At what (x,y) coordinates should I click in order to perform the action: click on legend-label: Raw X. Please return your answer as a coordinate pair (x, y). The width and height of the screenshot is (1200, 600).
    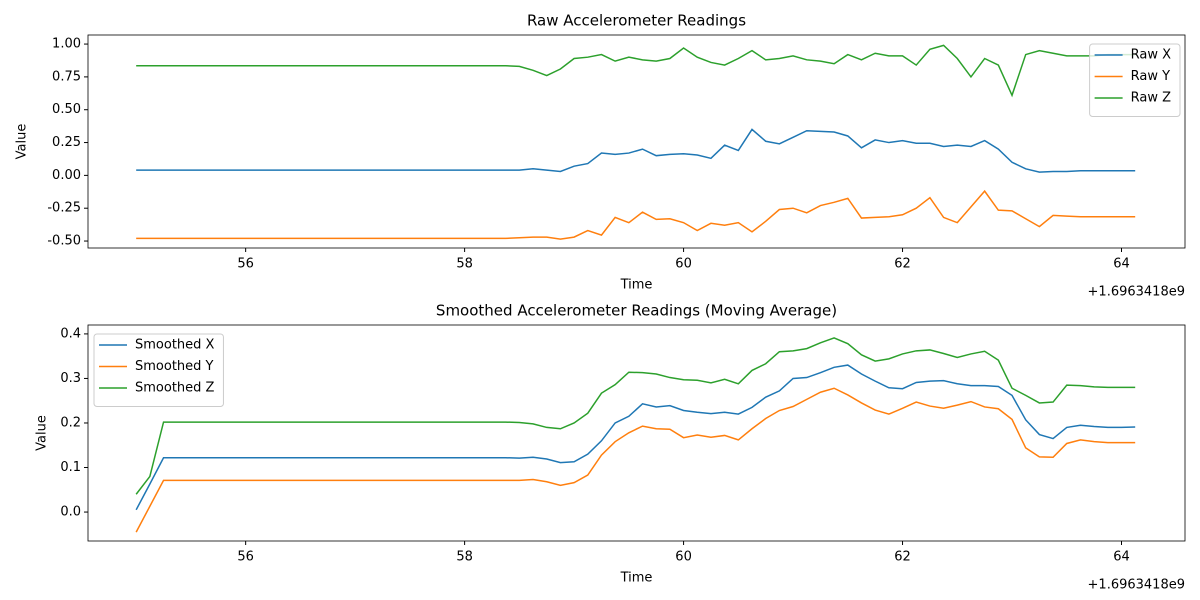
    Looking at the image, I should click on (1151, 55).